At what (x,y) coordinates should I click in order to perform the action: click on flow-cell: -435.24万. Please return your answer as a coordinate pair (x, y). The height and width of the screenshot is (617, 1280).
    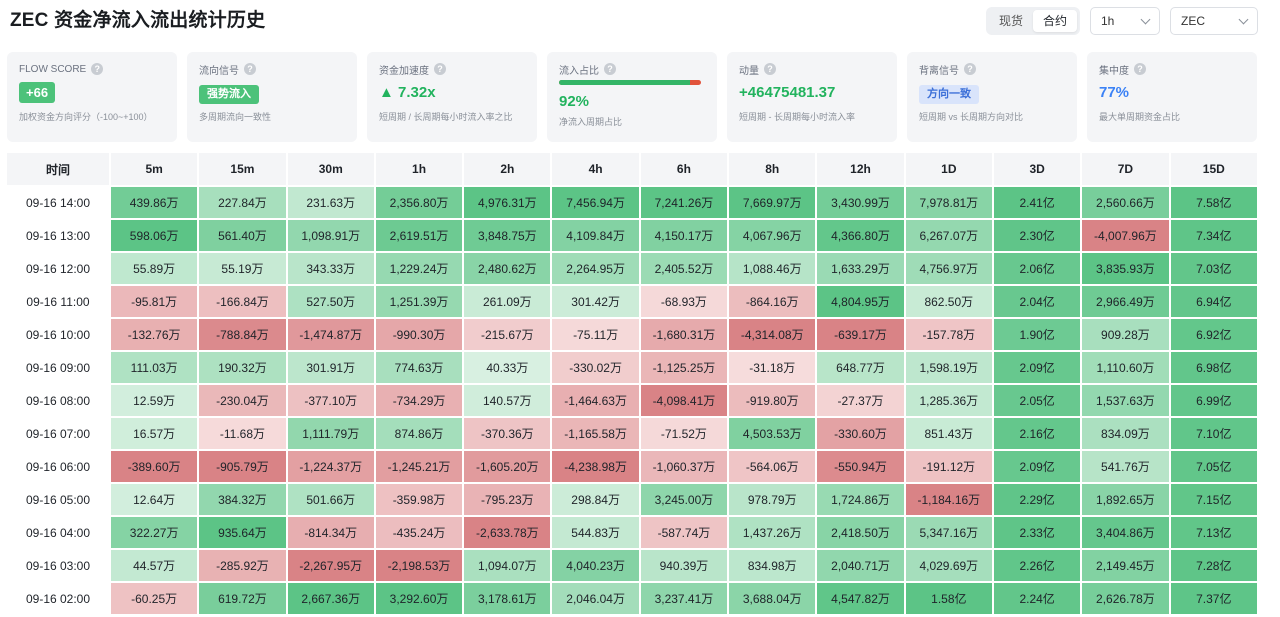
    Looking at the image, I should click on (419, 532).